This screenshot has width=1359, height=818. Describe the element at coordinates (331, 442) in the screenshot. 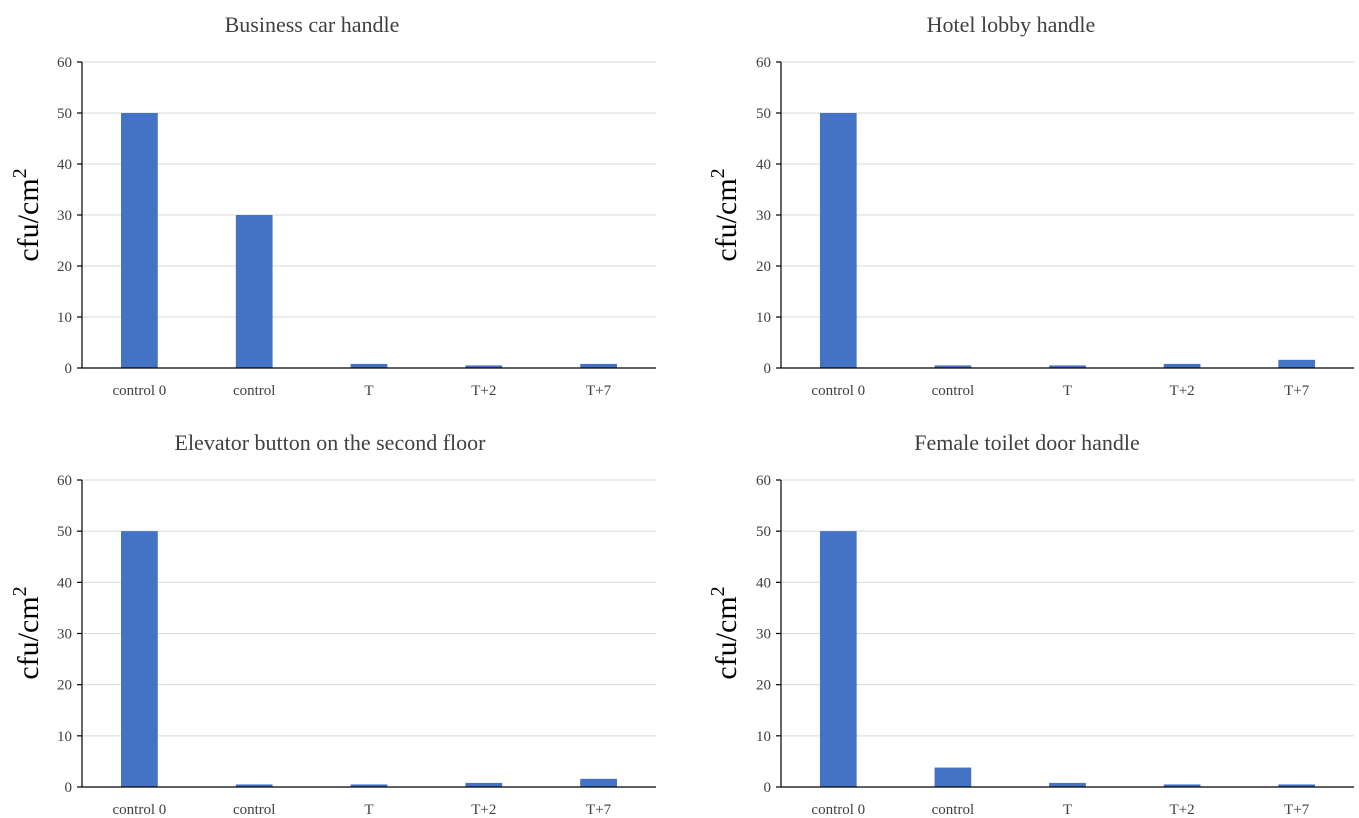

I see `chart-title: Elevator button on the second floor` at that location.